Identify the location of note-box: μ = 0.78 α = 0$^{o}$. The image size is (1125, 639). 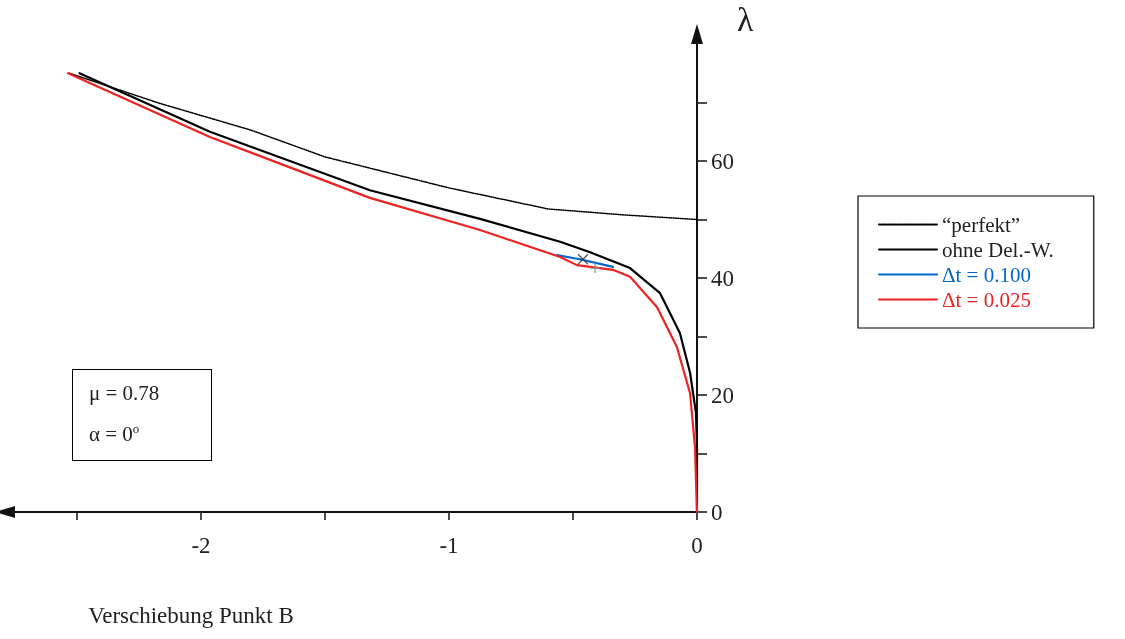
(142, 415).